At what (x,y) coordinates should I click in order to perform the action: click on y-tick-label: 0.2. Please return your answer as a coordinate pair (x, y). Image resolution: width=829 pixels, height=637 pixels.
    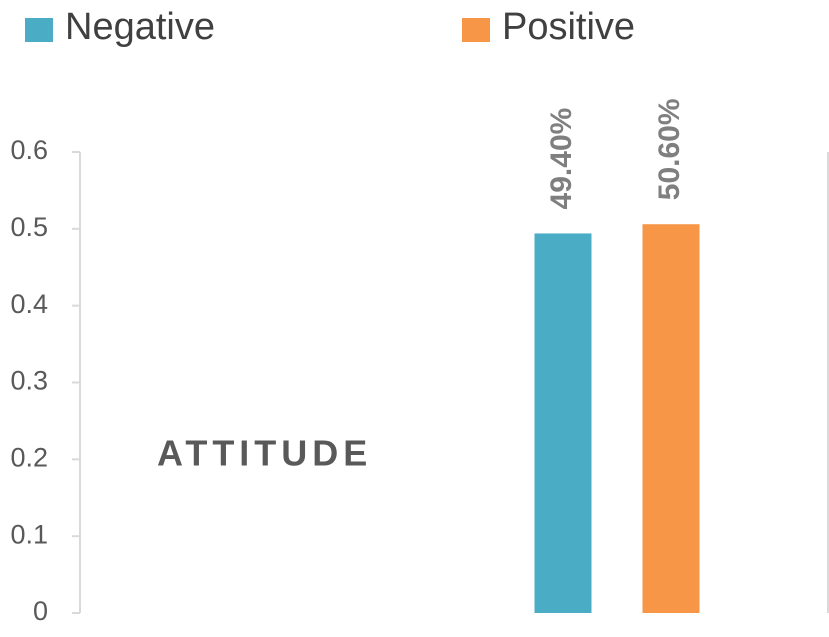
    Looking at the image, I should click on (29, 457).